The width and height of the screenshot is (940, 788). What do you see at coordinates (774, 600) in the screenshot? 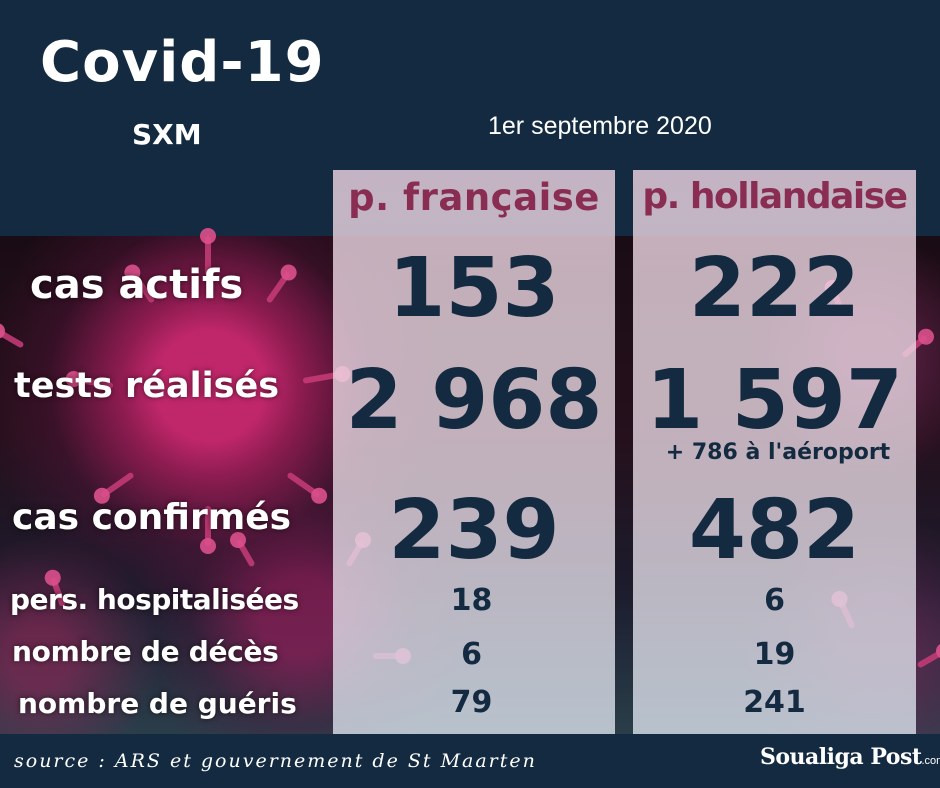
I see `value-hospitalized-dutch: 6` at bounding box center [774, 600].